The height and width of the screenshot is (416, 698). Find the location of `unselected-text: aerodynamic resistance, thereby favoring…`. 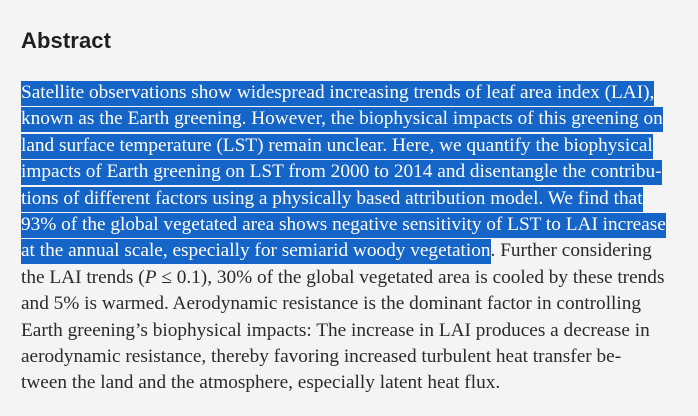

unselected-text: aerodynamic resistance, thereby favoring… is located at coordinates (321, 356).